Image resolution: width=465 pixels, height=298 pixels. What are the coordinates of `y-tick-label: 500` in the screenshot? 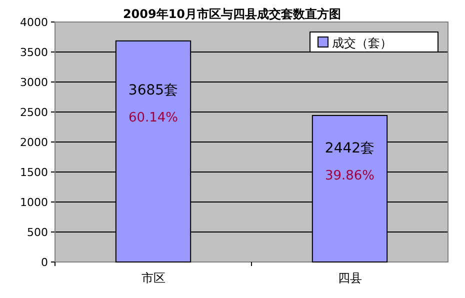 It's located at (37, 232).